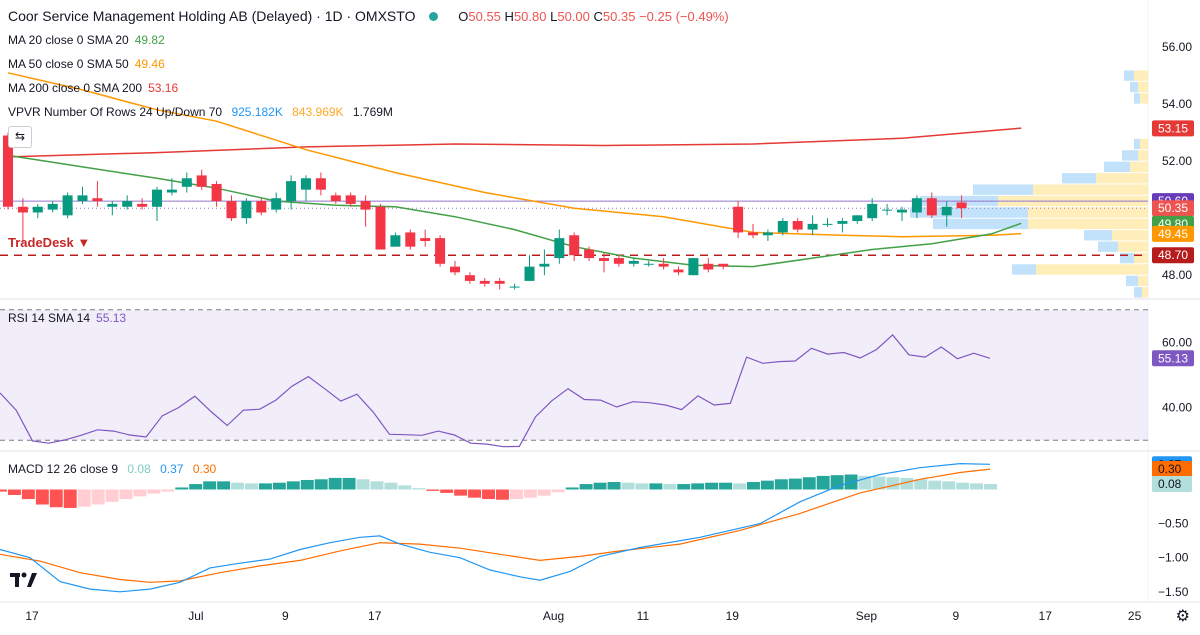  What do you see at coordinates (285, 616) in the screenshot?
I see `time-tick-label: 9` at bounding box center [285, 616].